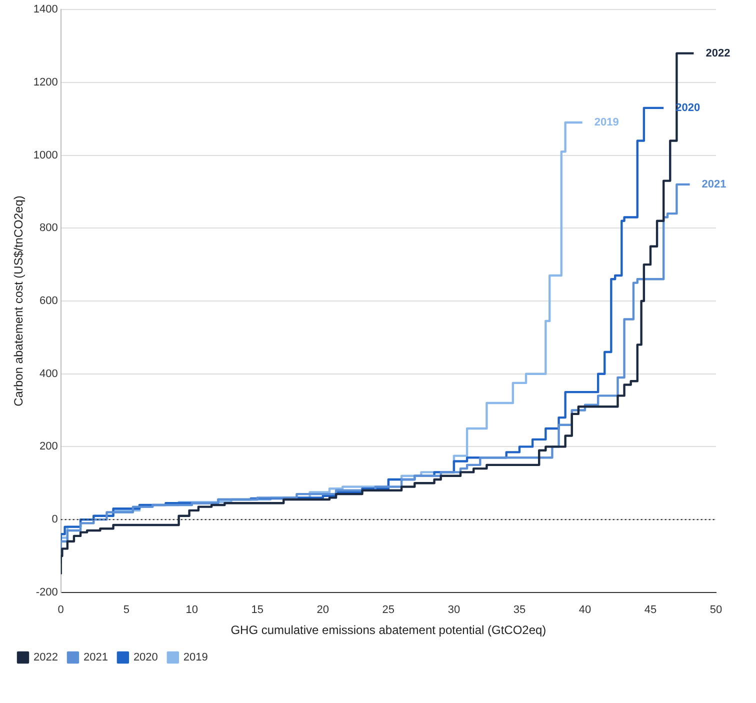  Describe the element at coordinates (49, 374) in the screenshot. I see `y-tick-label: 400` at that location.